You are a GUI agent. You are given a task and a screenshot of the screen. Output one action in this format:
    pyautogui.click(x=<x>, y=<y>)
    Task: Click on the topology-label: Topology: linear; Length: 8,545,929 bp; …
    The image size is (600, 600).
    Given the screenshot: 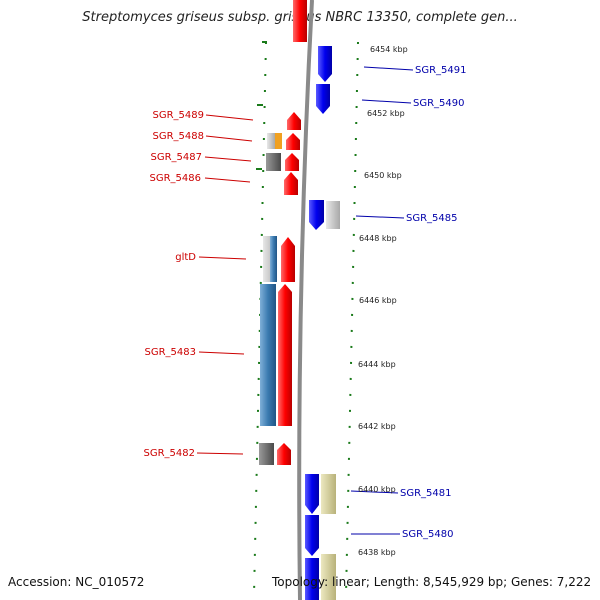 What is the action you would take?
    pyautogui.click(x=432, y=582)
    